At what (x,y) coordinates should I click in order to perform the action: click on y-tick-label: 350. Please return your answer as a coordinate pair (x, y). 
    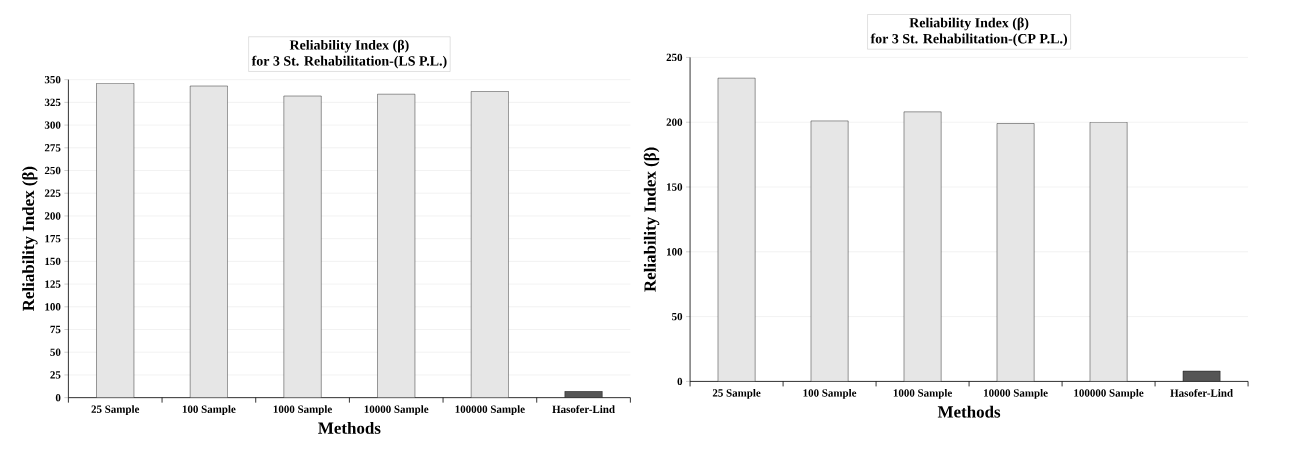
    Looking at the image, I should click on (52, 79).